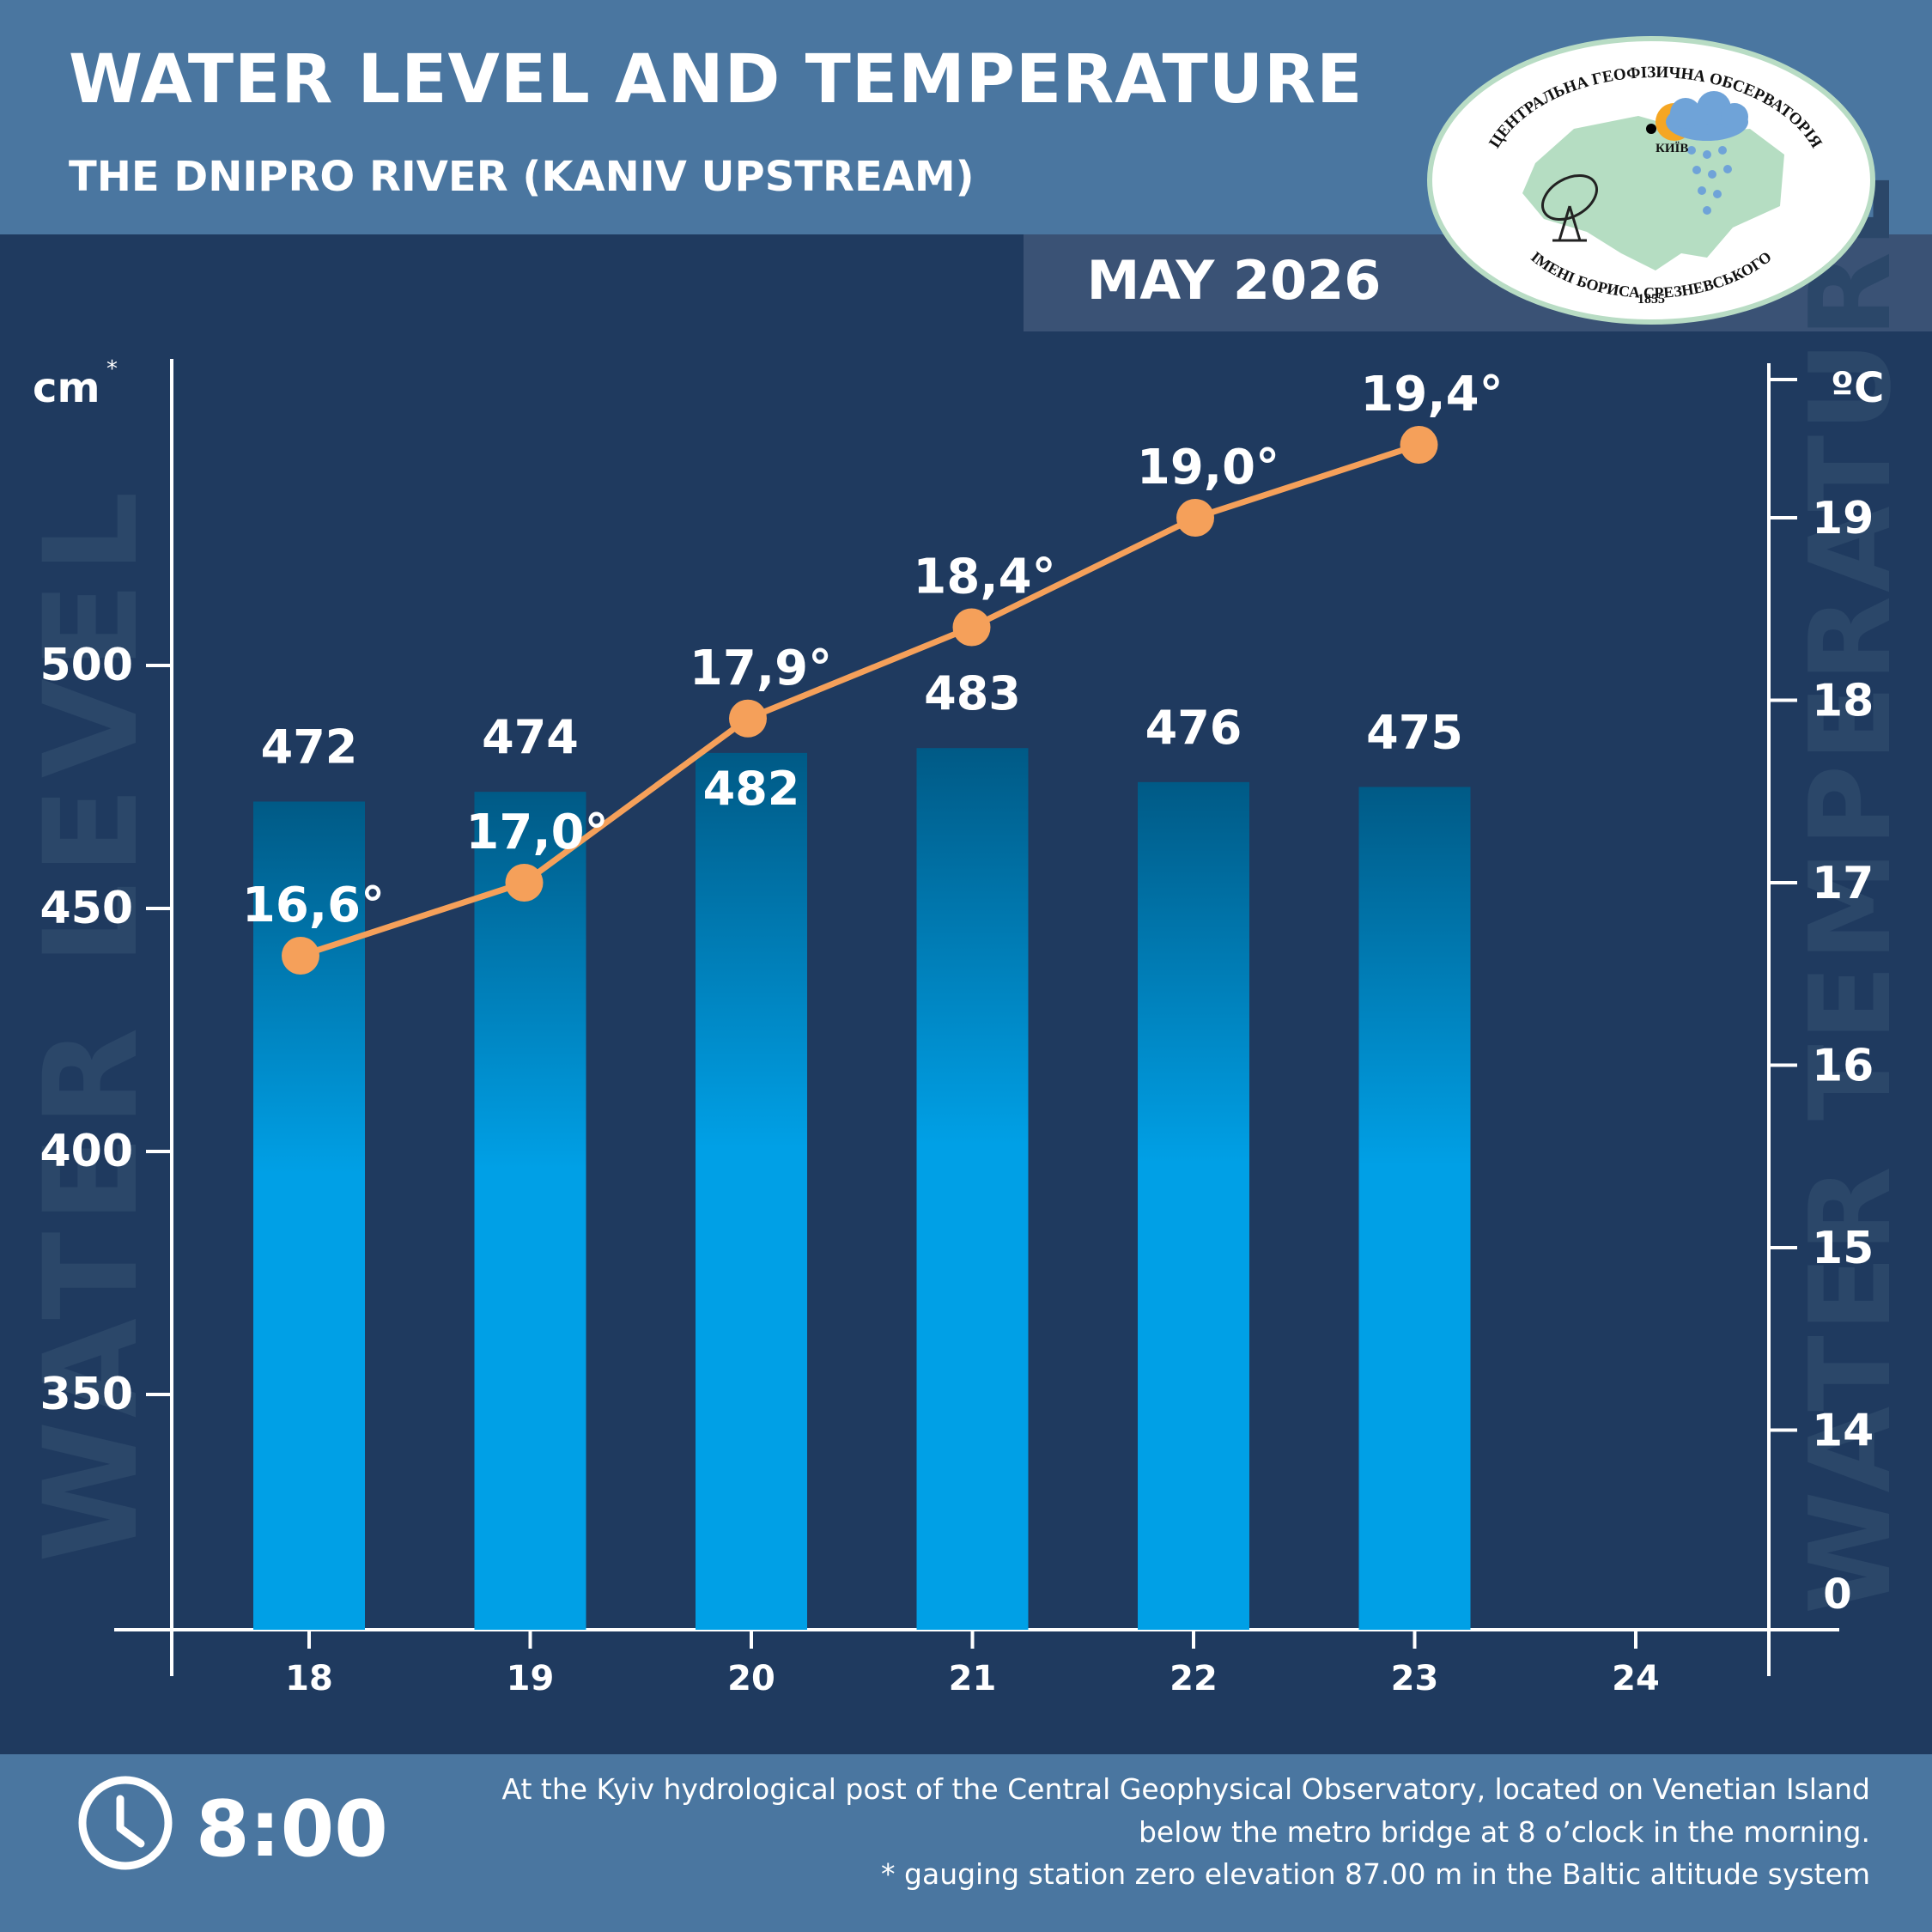  I want to click on right-axis-bottom-label: 0, so click(1837, 1595).